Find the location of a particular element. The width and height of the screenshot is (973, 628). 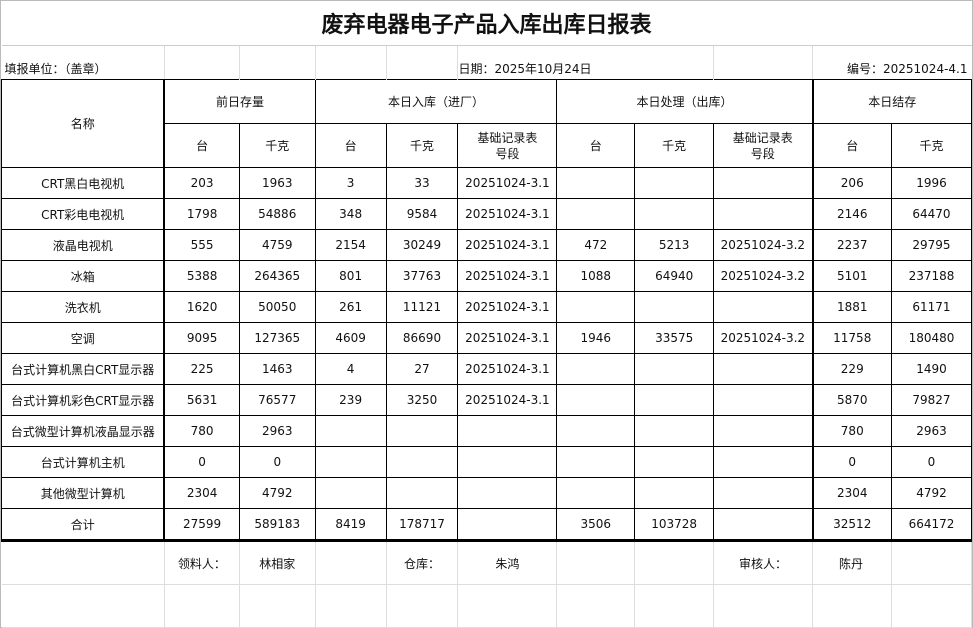

cell-in-kg: 11121 is located at coordinates (422, 307).